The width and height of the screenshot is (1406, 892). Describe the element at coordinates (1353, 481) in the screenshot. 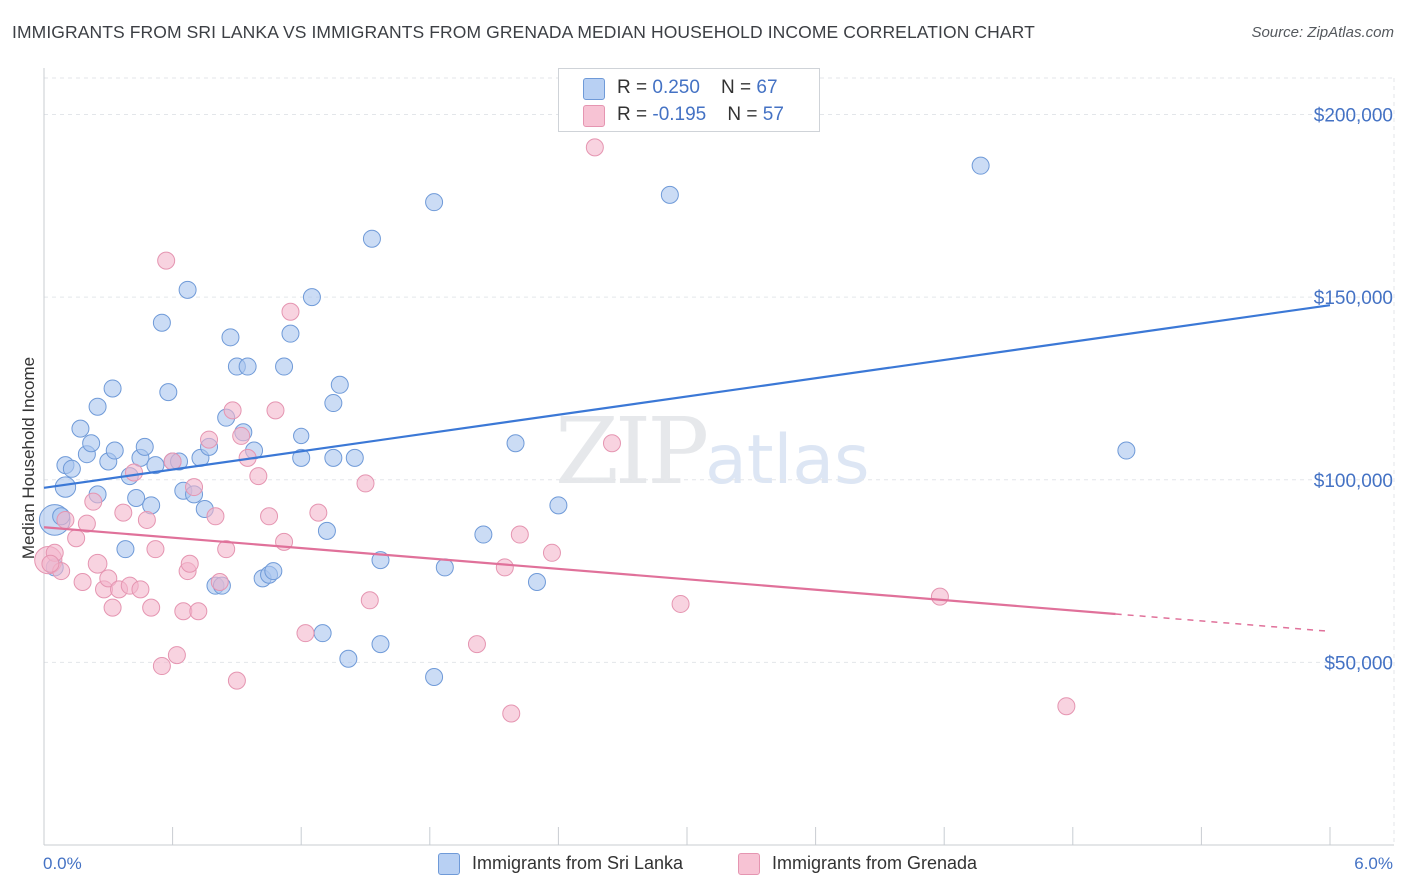

I see `y-tick-label: $100,000` at that location.